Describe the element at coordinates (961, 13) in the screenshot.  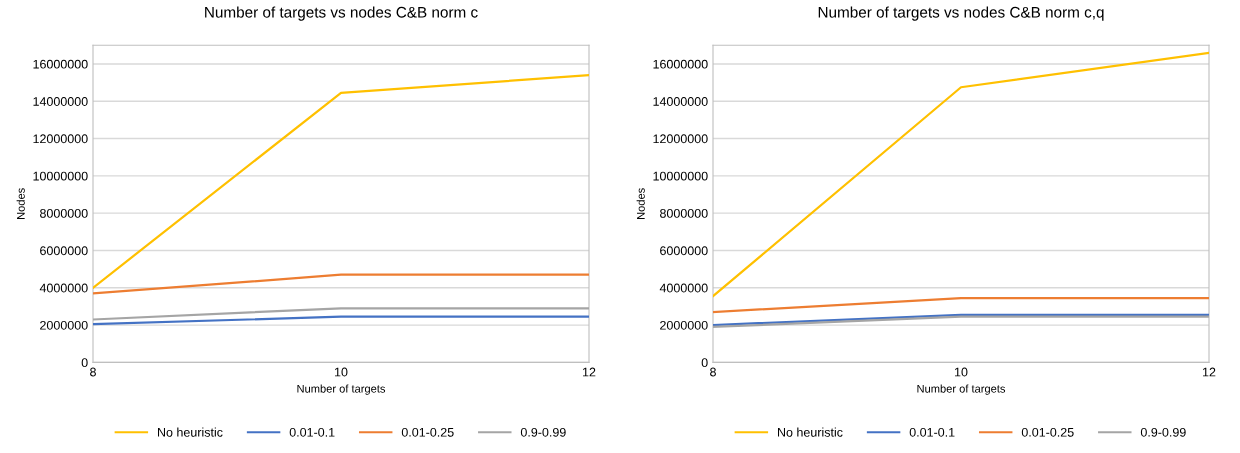
I see `chart-title: Number of targets vs nodes C&B norm c,q` at that location.